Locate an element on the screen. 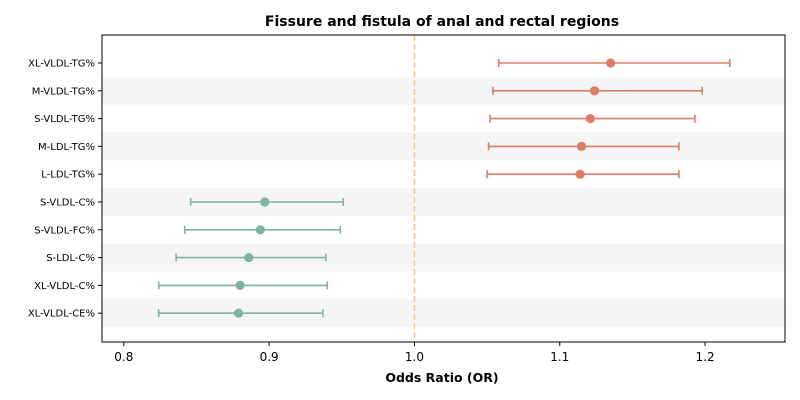  x-tick-label: 1.1 is located at coordinates (559, 357).